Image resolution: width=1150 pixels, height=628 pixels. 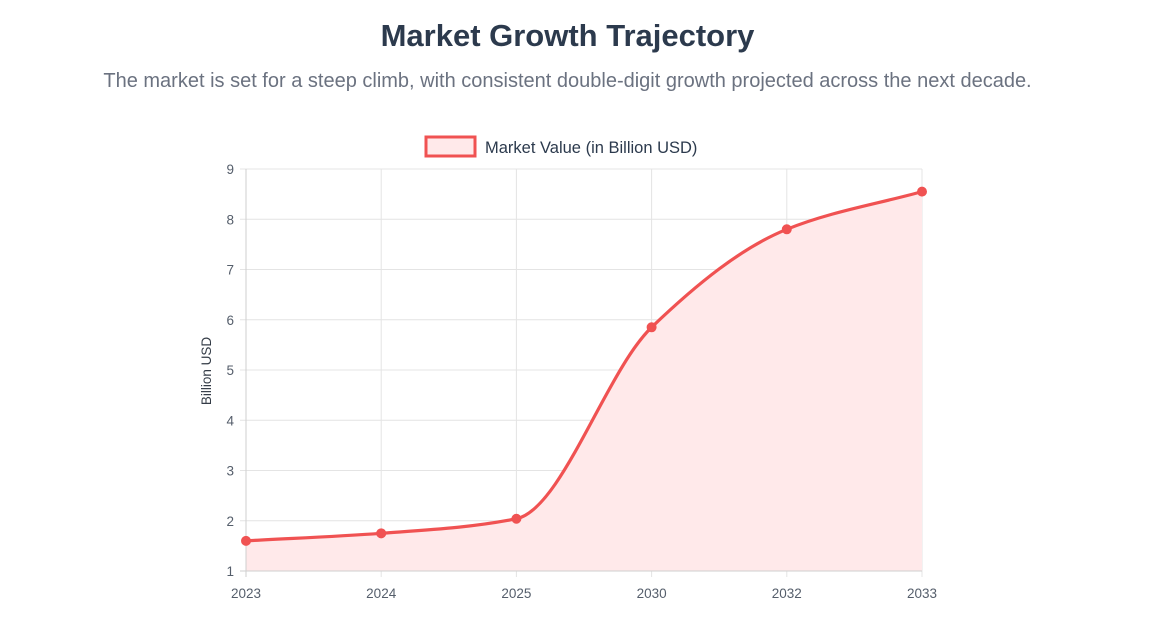 I want to click on page-title: Market Growth Trajectory, so click(x=567, y=35).